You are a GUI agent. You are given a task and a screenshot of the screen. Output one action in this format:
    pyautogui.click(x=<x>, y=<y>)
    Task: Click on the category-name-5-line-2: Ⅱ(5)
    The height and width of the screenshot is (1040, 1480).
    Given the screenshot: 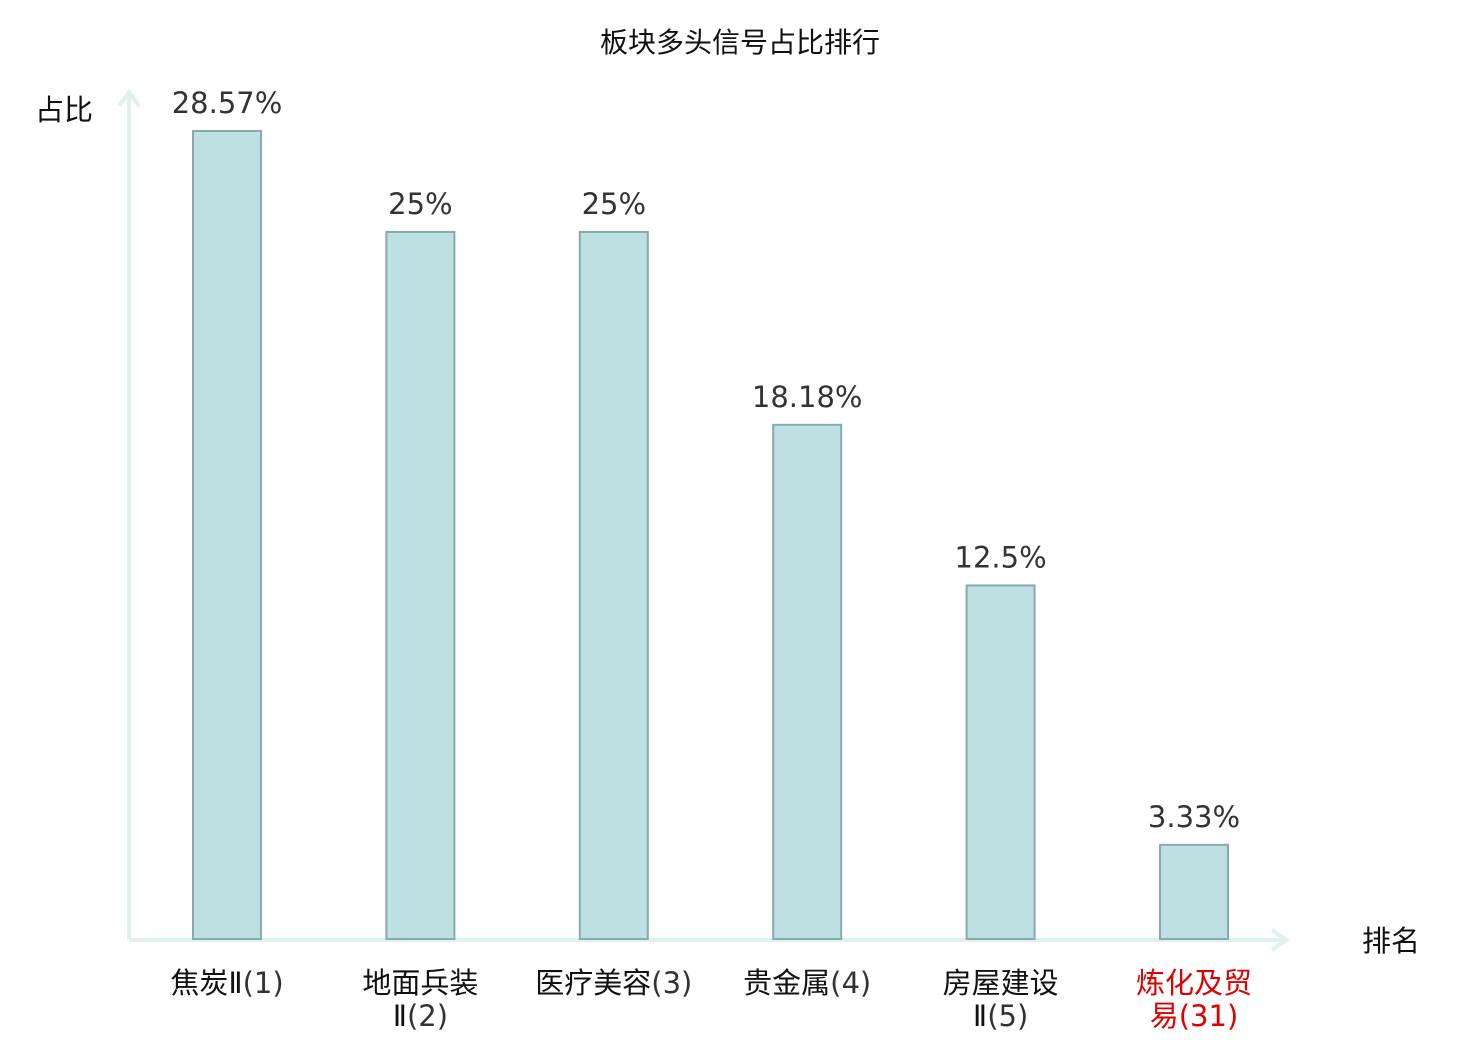 What is the action you would take?
    pyautogui.click(x=1000, y=1016)
    